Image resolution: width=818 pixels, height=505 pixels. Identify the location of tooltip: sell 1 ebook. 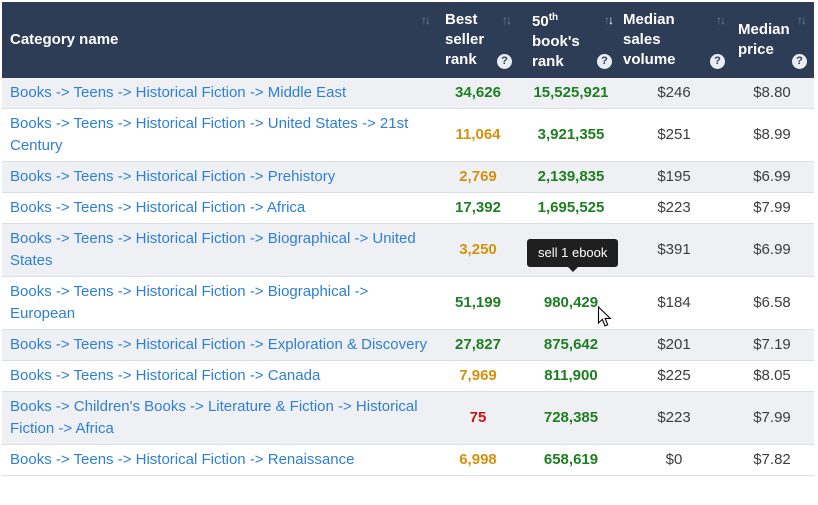
(573, 255).